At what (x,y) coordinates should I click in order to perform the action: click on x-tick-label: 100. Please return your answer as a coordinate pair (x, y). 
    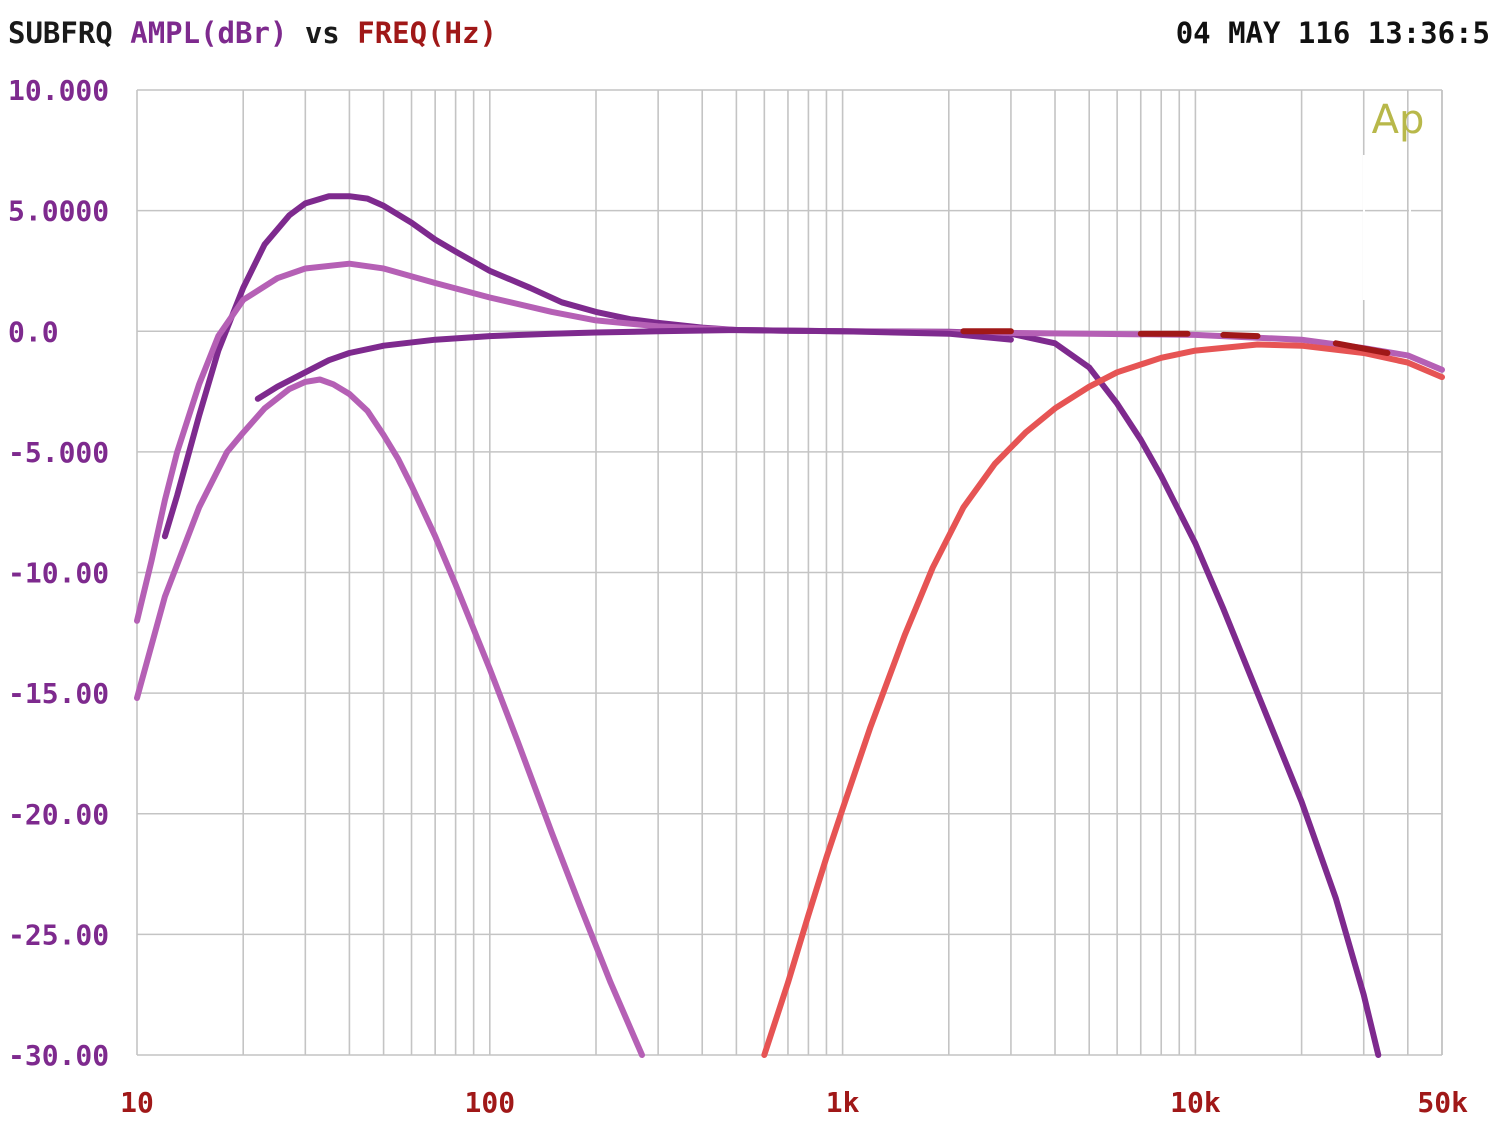
    Looking at the image, I should click on (490, 1102).